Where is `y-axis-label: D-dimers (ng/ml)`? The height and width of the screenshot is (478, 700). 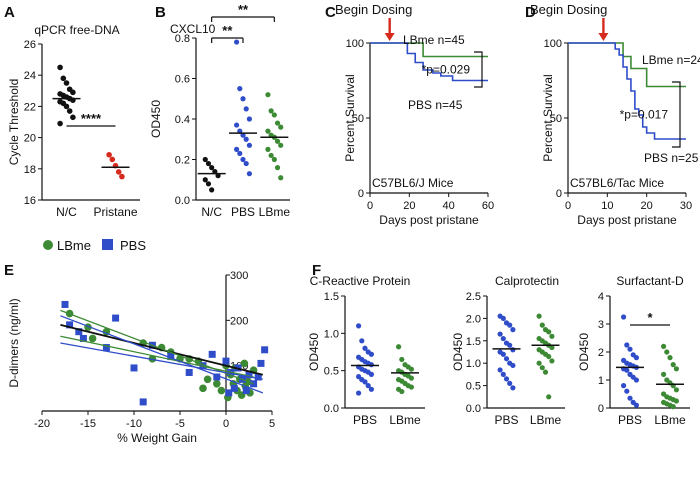
y-axis-label: D-dimers (ng/ml) is located at coordinates (14, 342).